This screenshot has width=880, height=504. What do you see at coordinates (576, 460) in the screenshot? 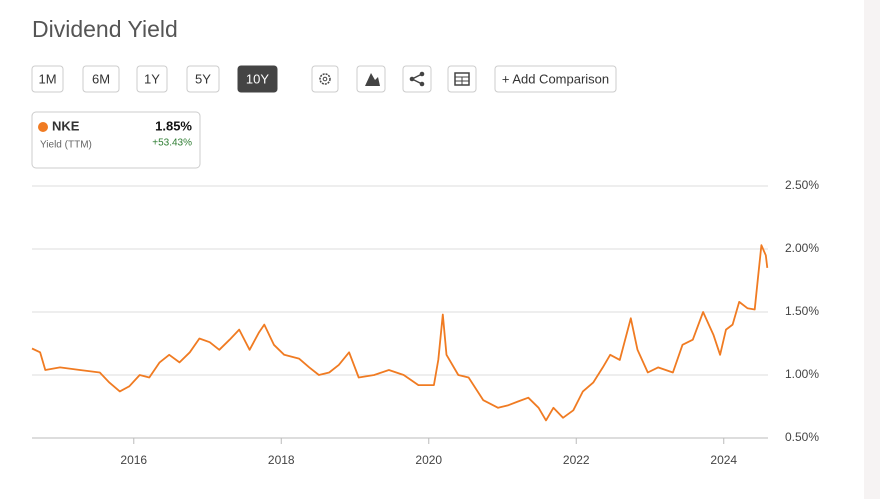
I see `x-tick-label: 2022` at bounding box center [576, 460].